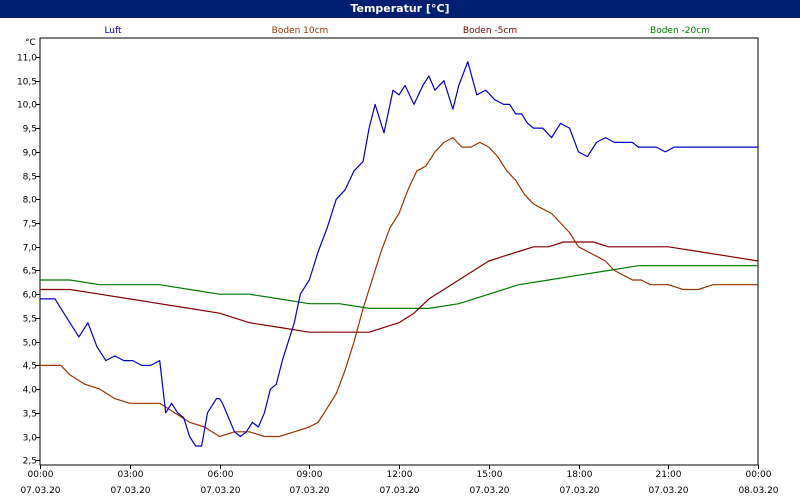 The width and height of the screenshot is (800, 500). I want to click on y-tick-label: 6,0, so click(30, 296).